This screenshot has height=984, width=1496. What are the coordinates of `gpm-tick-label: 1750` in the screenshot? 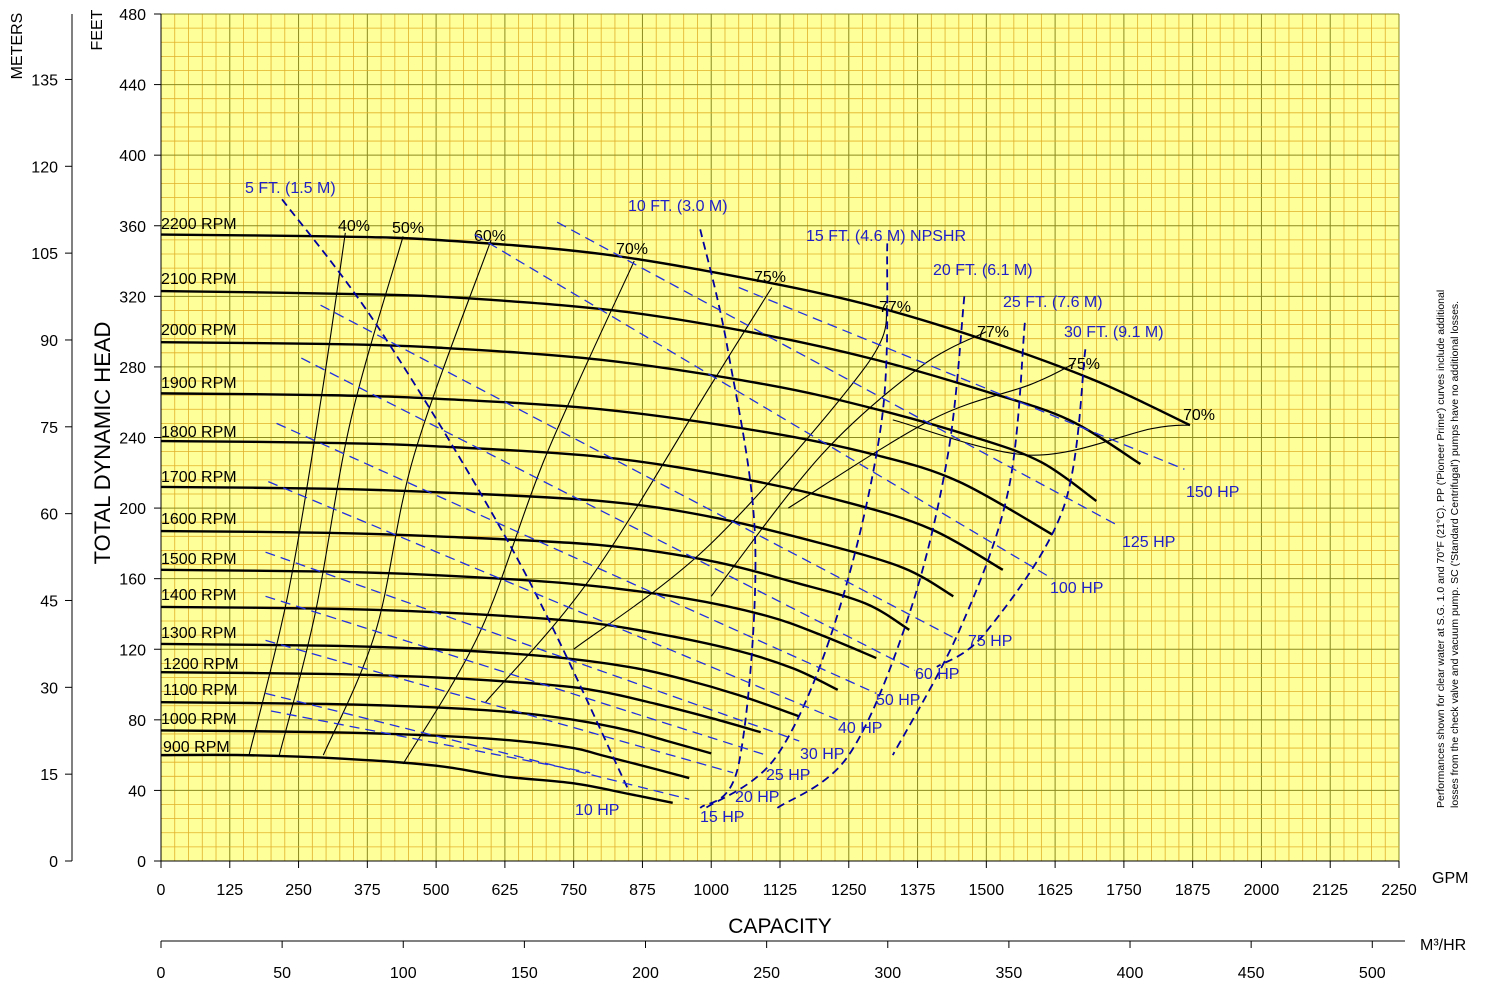 It's located at (1124, 890).